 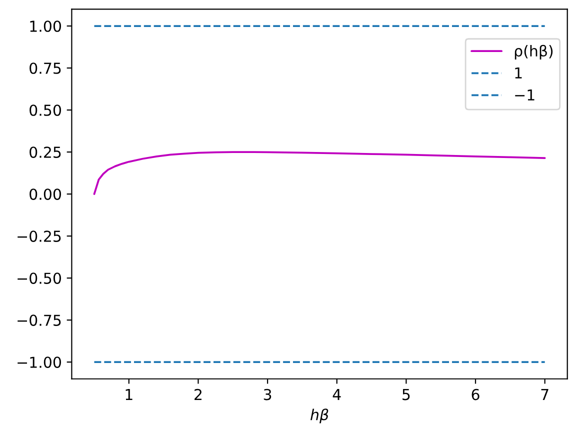 I want to click on x-tick-label: 6, so click(x=476, y=394).